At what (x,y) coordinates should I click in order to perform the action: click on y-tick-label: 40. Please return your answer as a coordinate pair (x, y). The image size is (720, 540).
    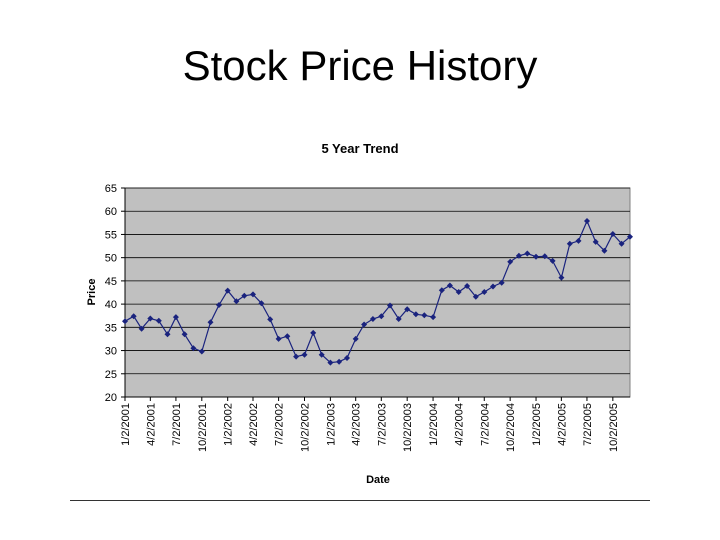
    Looking at the image, I should click on (111, 305).